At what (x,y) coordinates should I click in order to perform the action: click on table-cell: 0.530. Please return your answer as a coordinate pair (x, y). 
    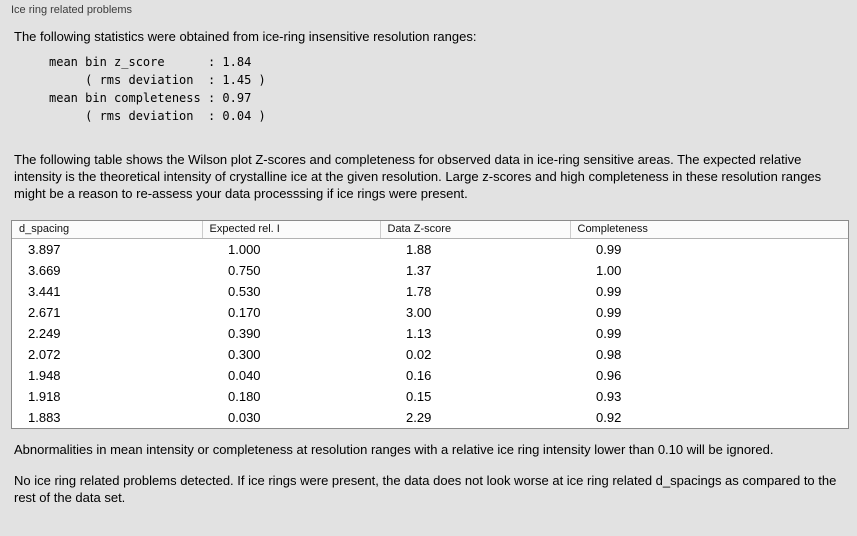
    Looking at the image, I should click on (244, 291).